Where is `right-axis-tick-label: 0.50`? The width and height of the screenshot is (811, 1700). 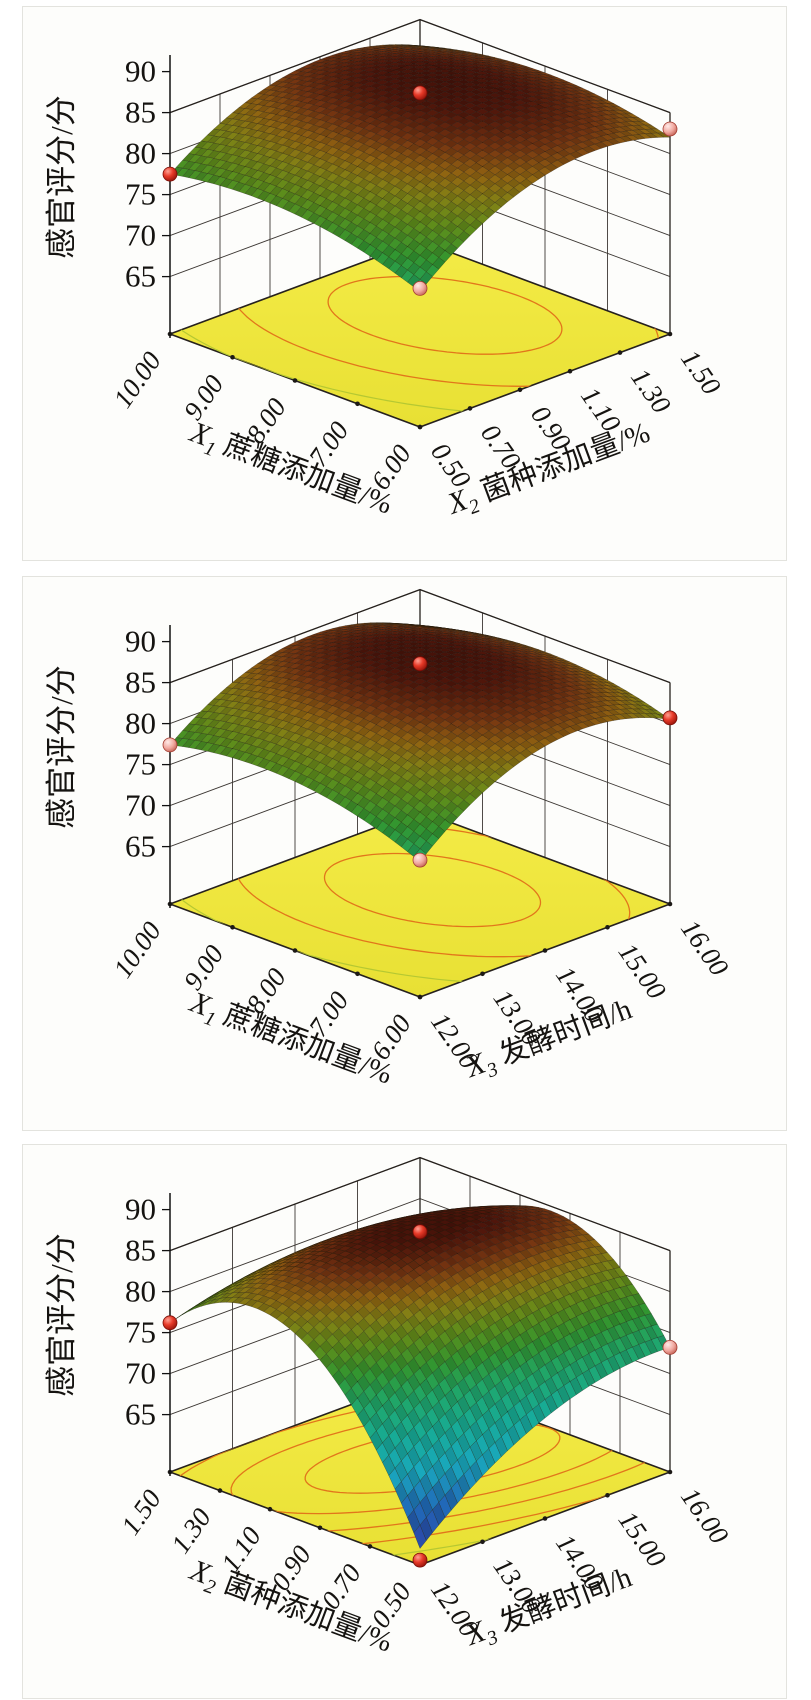
right-axis-tick-label: 0.50 is located at coordinates (451, 465).